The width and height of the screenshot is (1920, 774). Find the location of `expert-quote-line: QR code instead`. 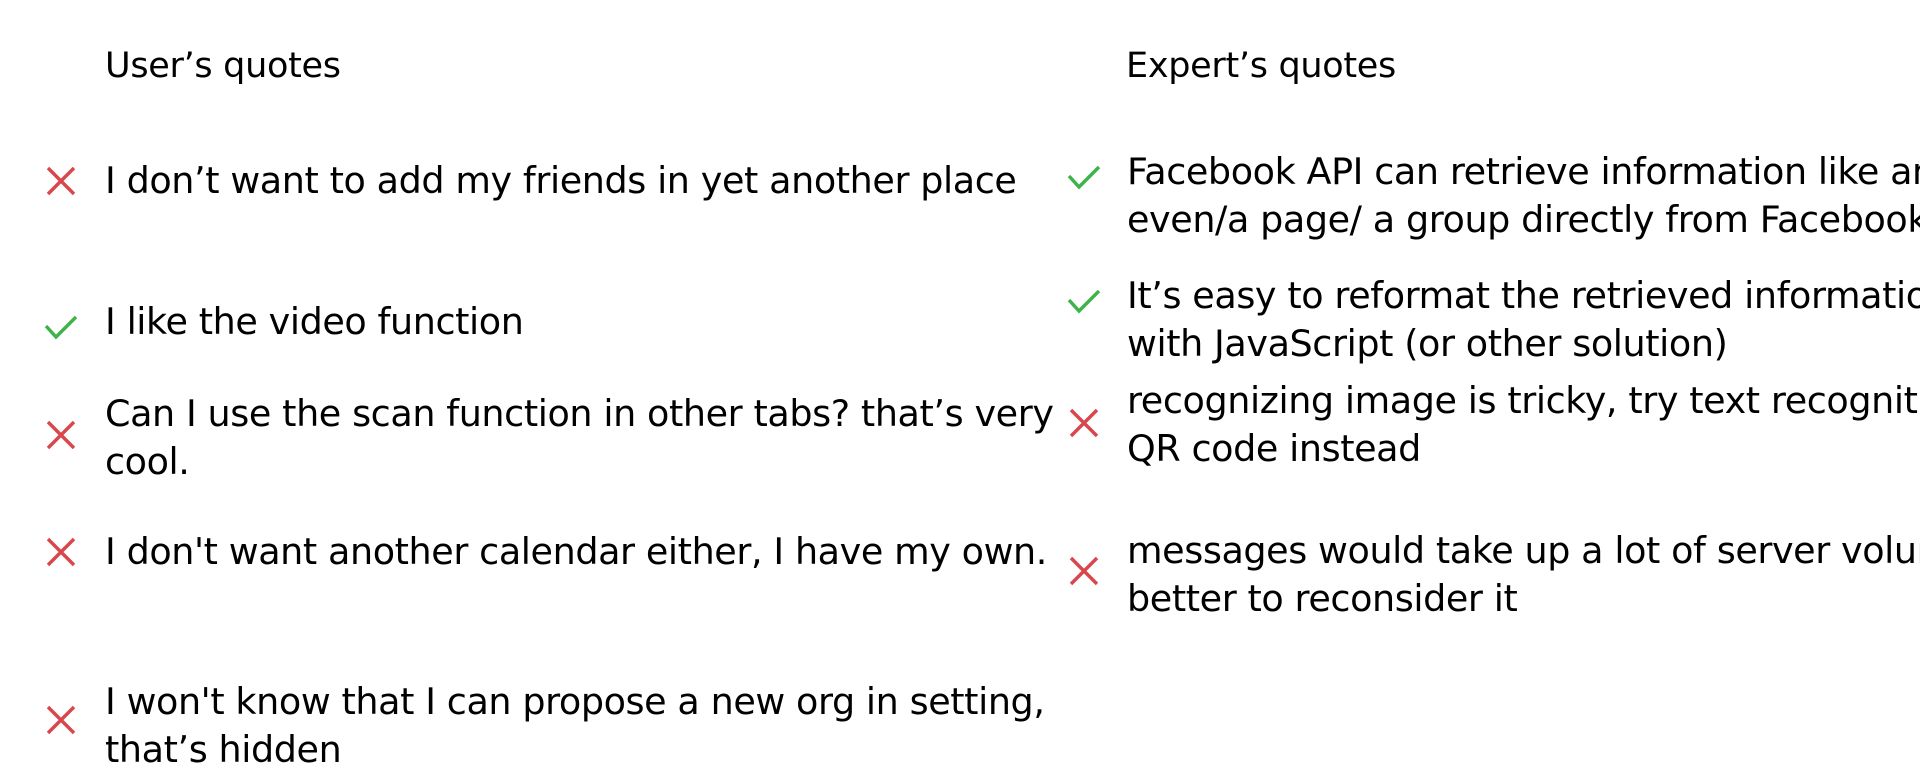

expert-quote-line: QR code instead is located at coordinates (1274, 448).